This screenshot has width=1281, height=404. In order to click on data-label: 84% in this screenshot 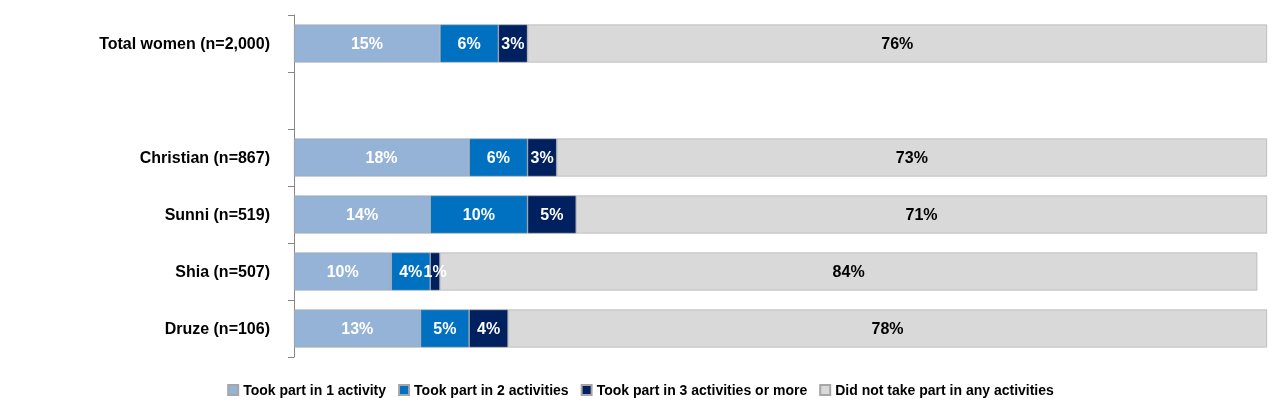, I will do `click(848, 271)`.